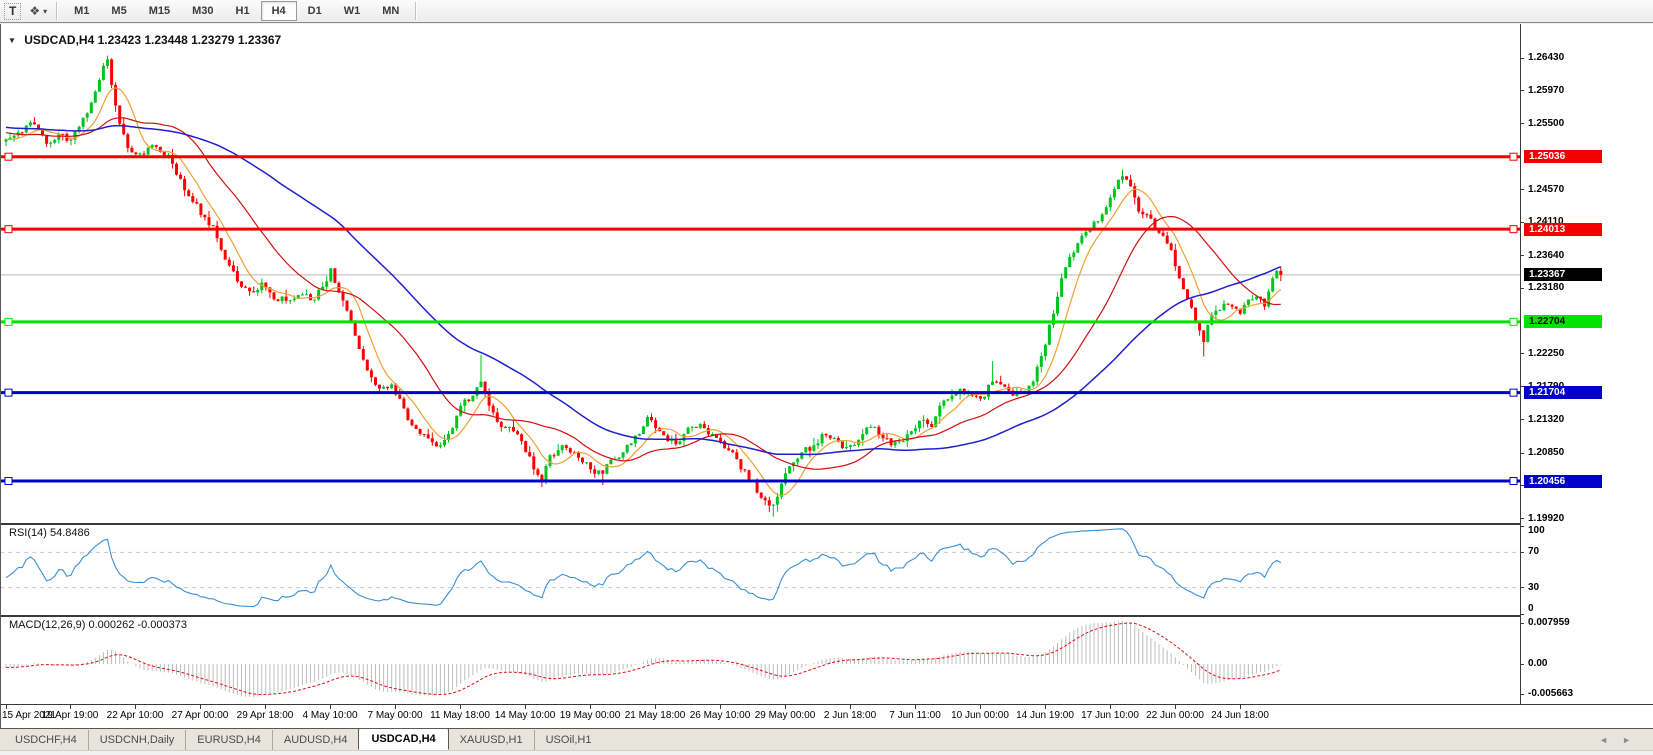 This screenshot has height=755, width=1653. Describe the element at coordinates (760, 616) in the screenshot. I see `rsi-macd-separator` at that location.